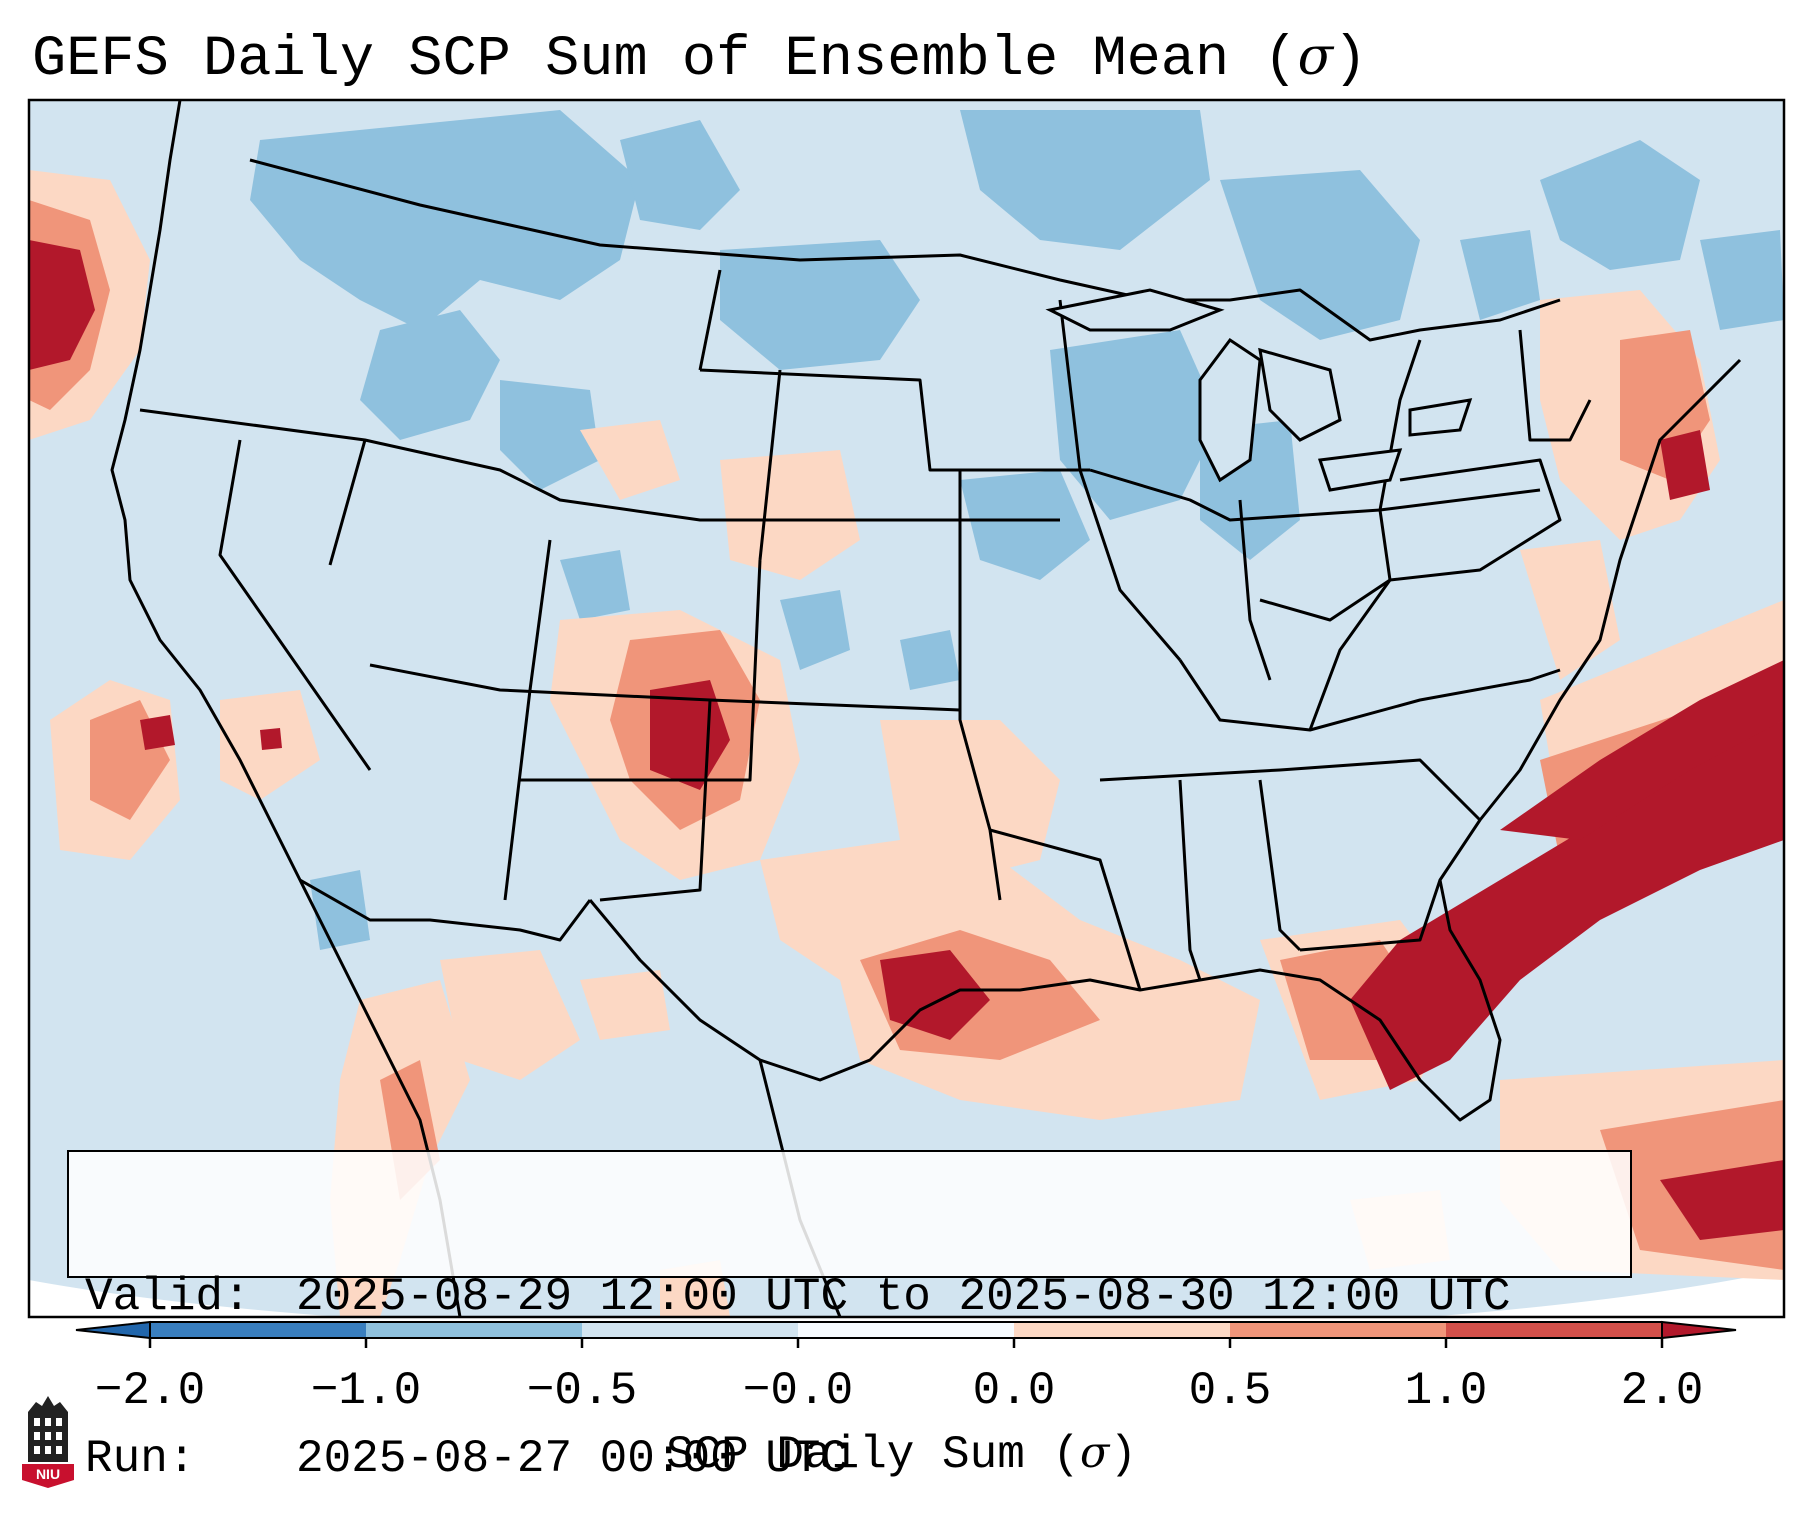  Describe the element at coordinates (700, 59) in the screenshot. I see `map-title: GEFS Daily SCP Sum of Ensemble Mean (σ)` at that location.